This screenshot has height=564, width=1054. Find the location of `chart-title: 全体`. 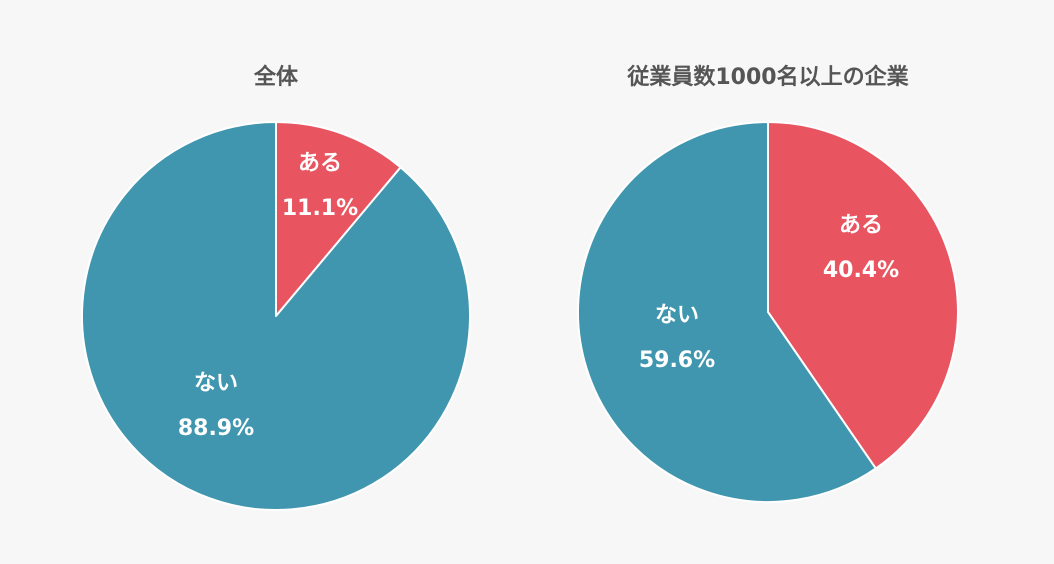

chart-title: 全体 is located at coordinates (276, 77).